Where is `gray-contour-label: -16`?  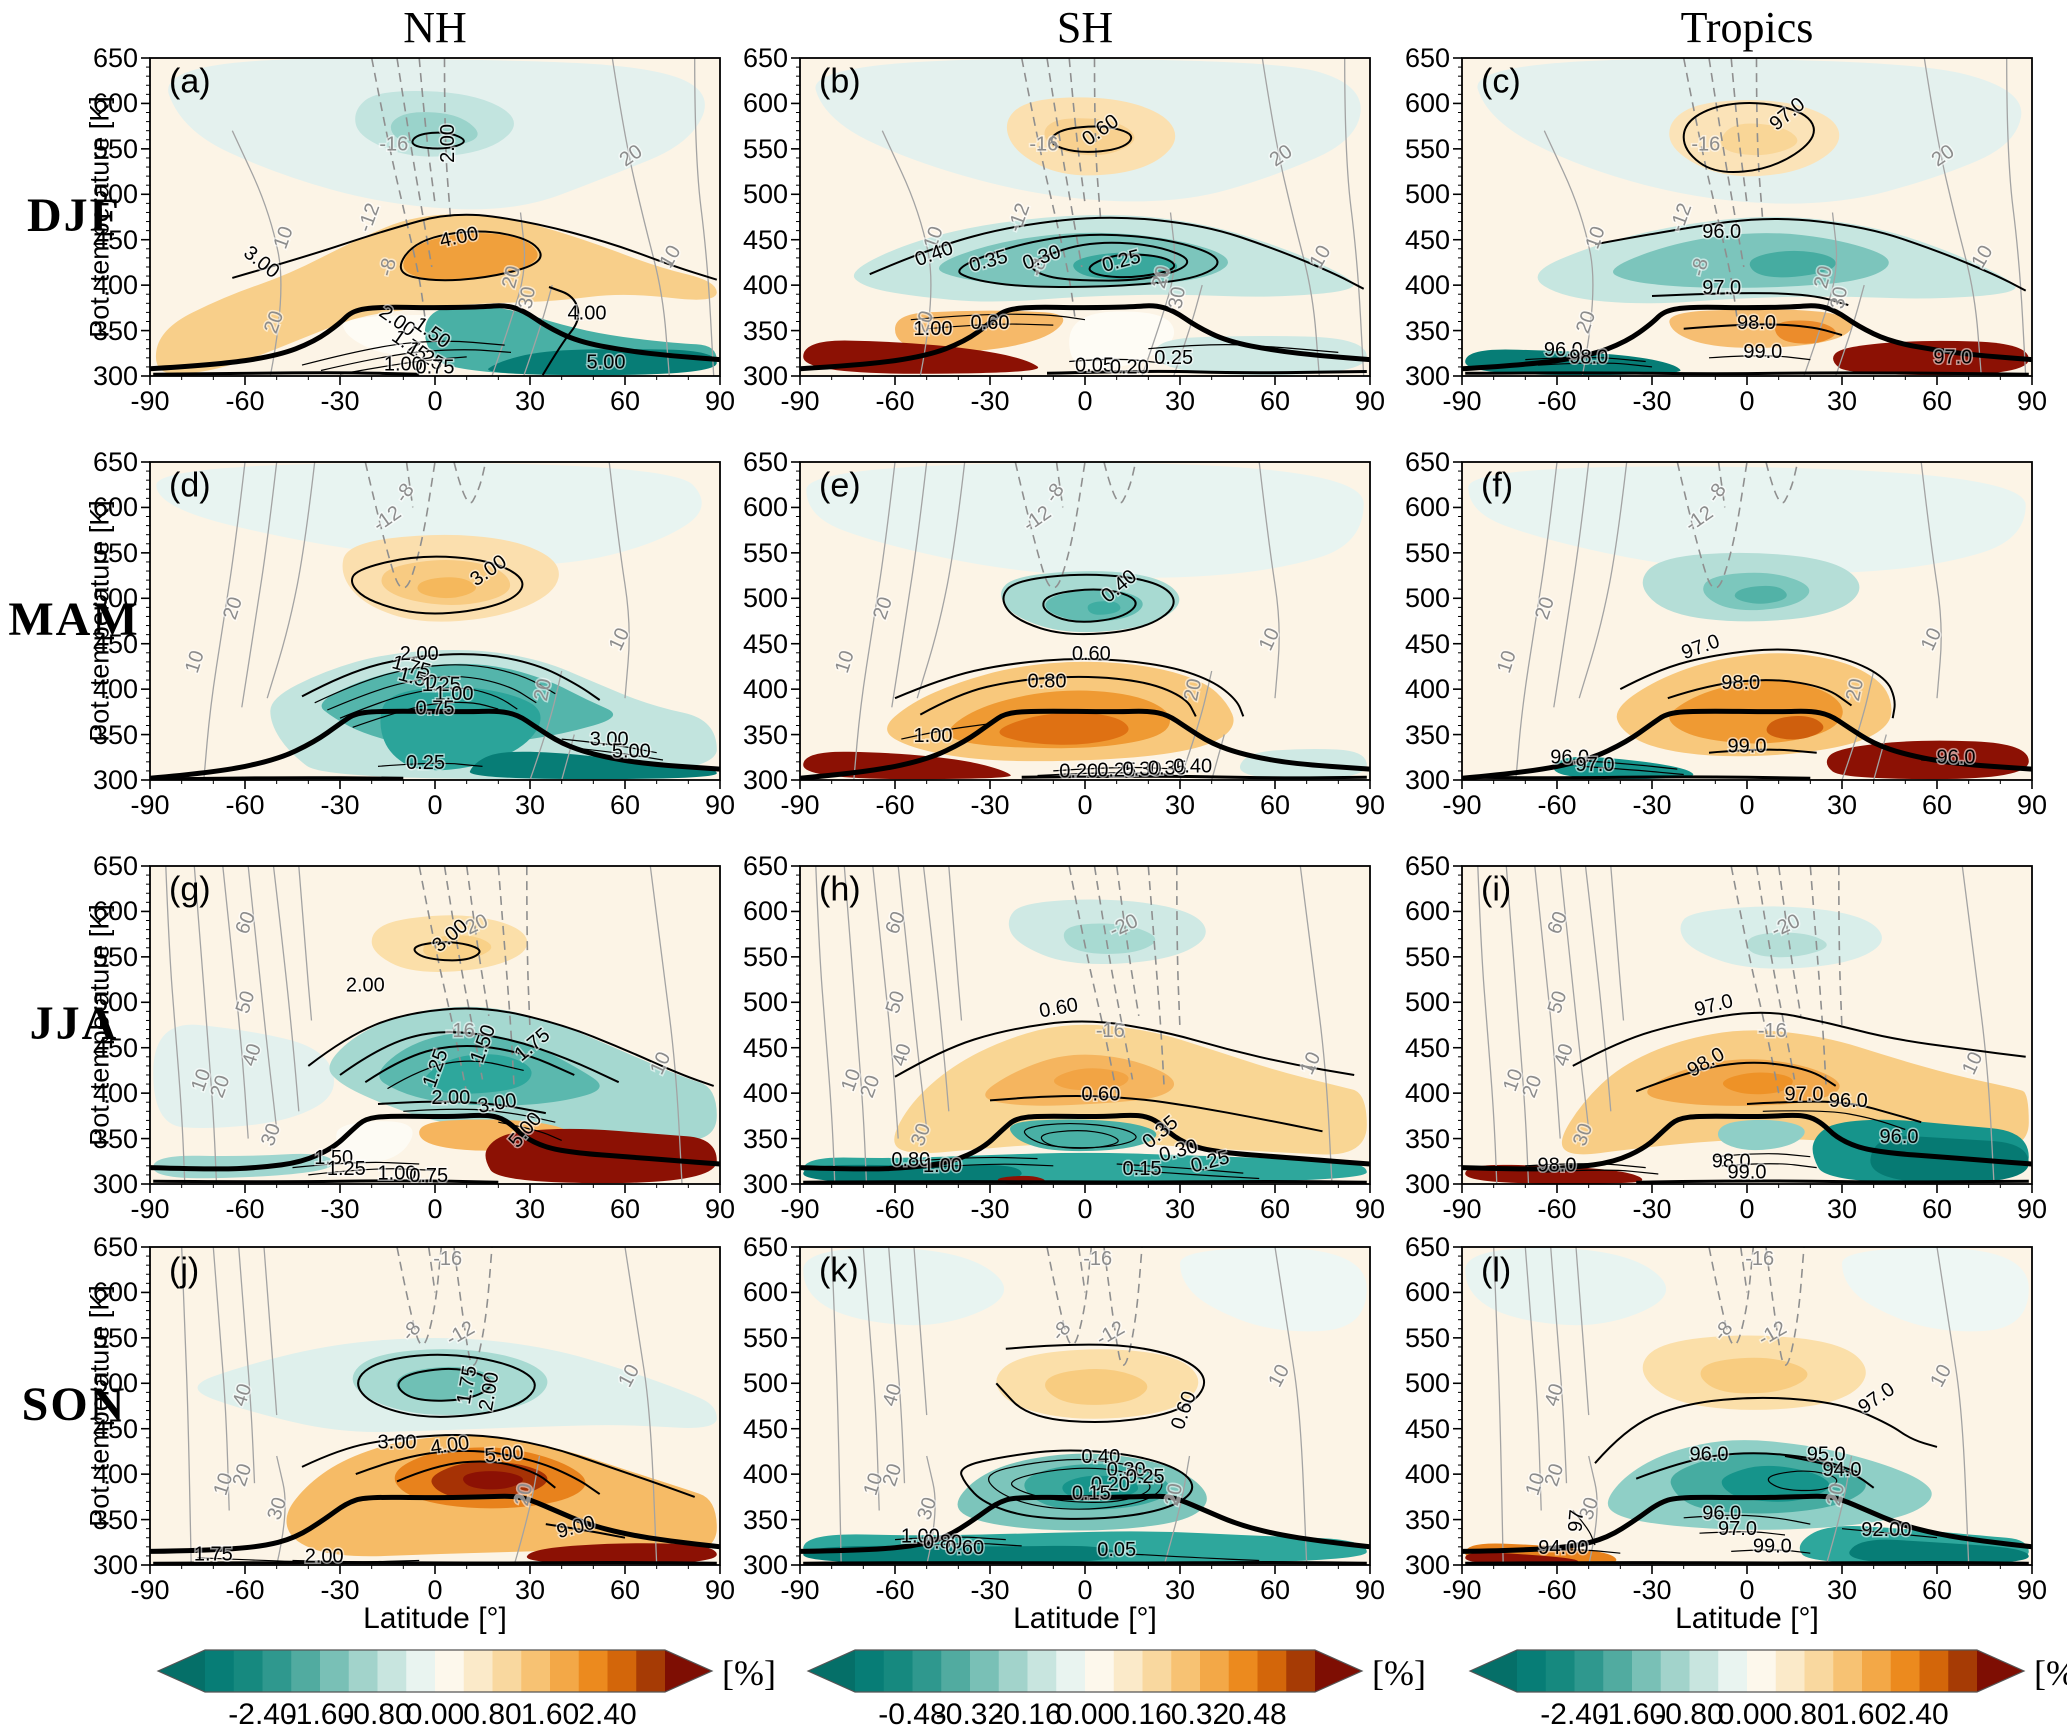
gray-contour-label: -16 is located at coordinates (393, 145).